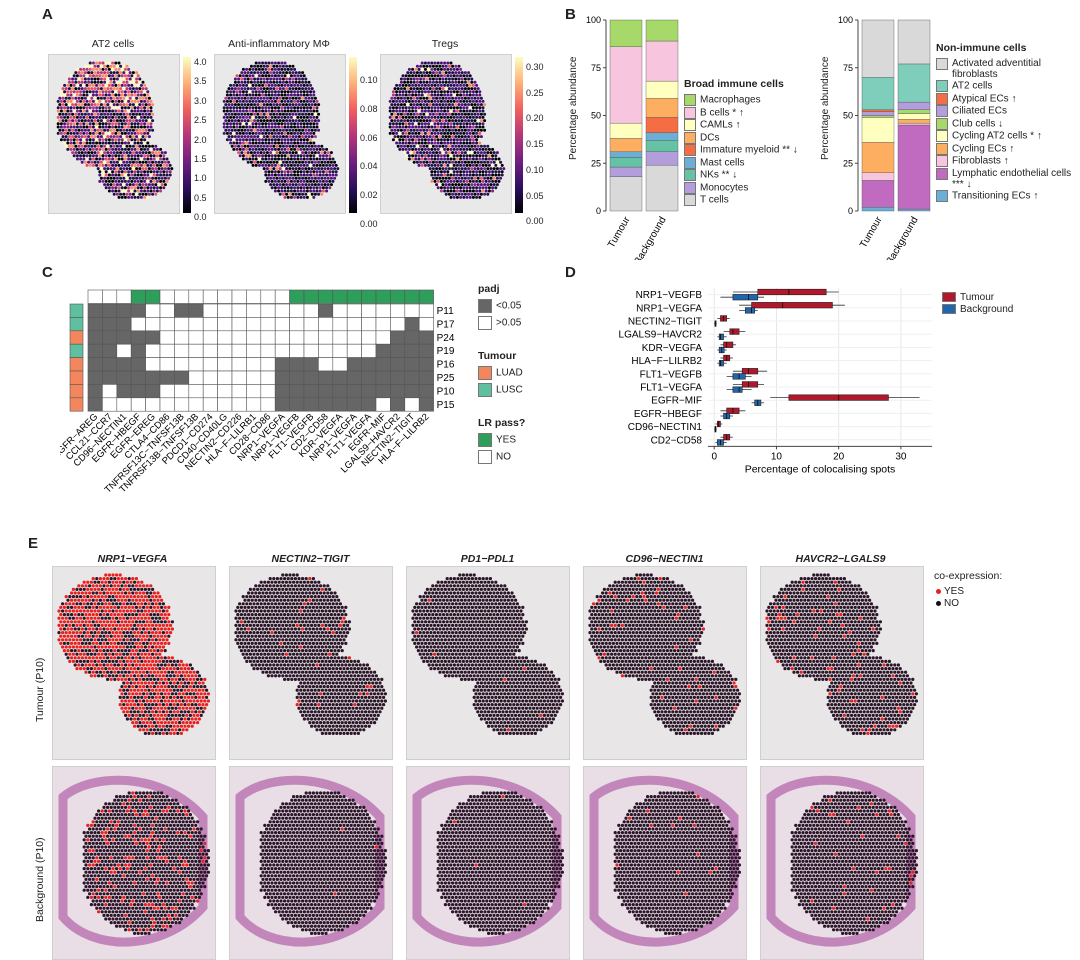  I want to click on lr-pass-cell, so click(138, 296).